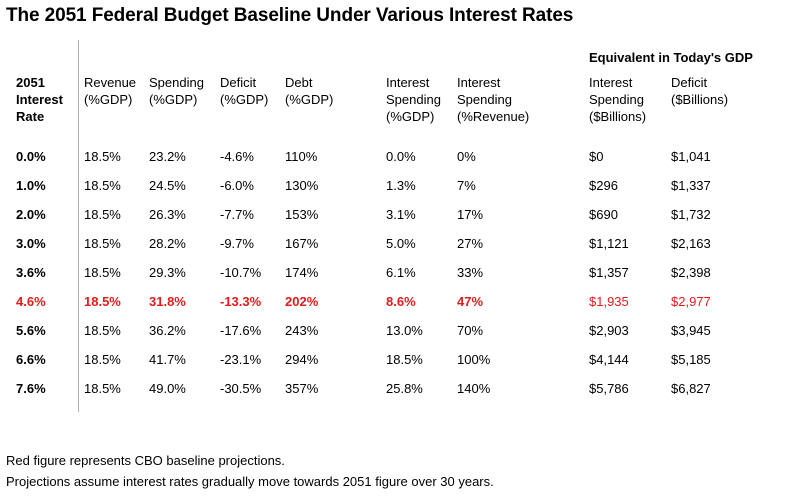 Image resolution: width=787 pixels, height=504 pixels. Describe the element at coordinates (401, 272) in the screenshot. I see `cell-interest-gdp: 6.1%` at that location.